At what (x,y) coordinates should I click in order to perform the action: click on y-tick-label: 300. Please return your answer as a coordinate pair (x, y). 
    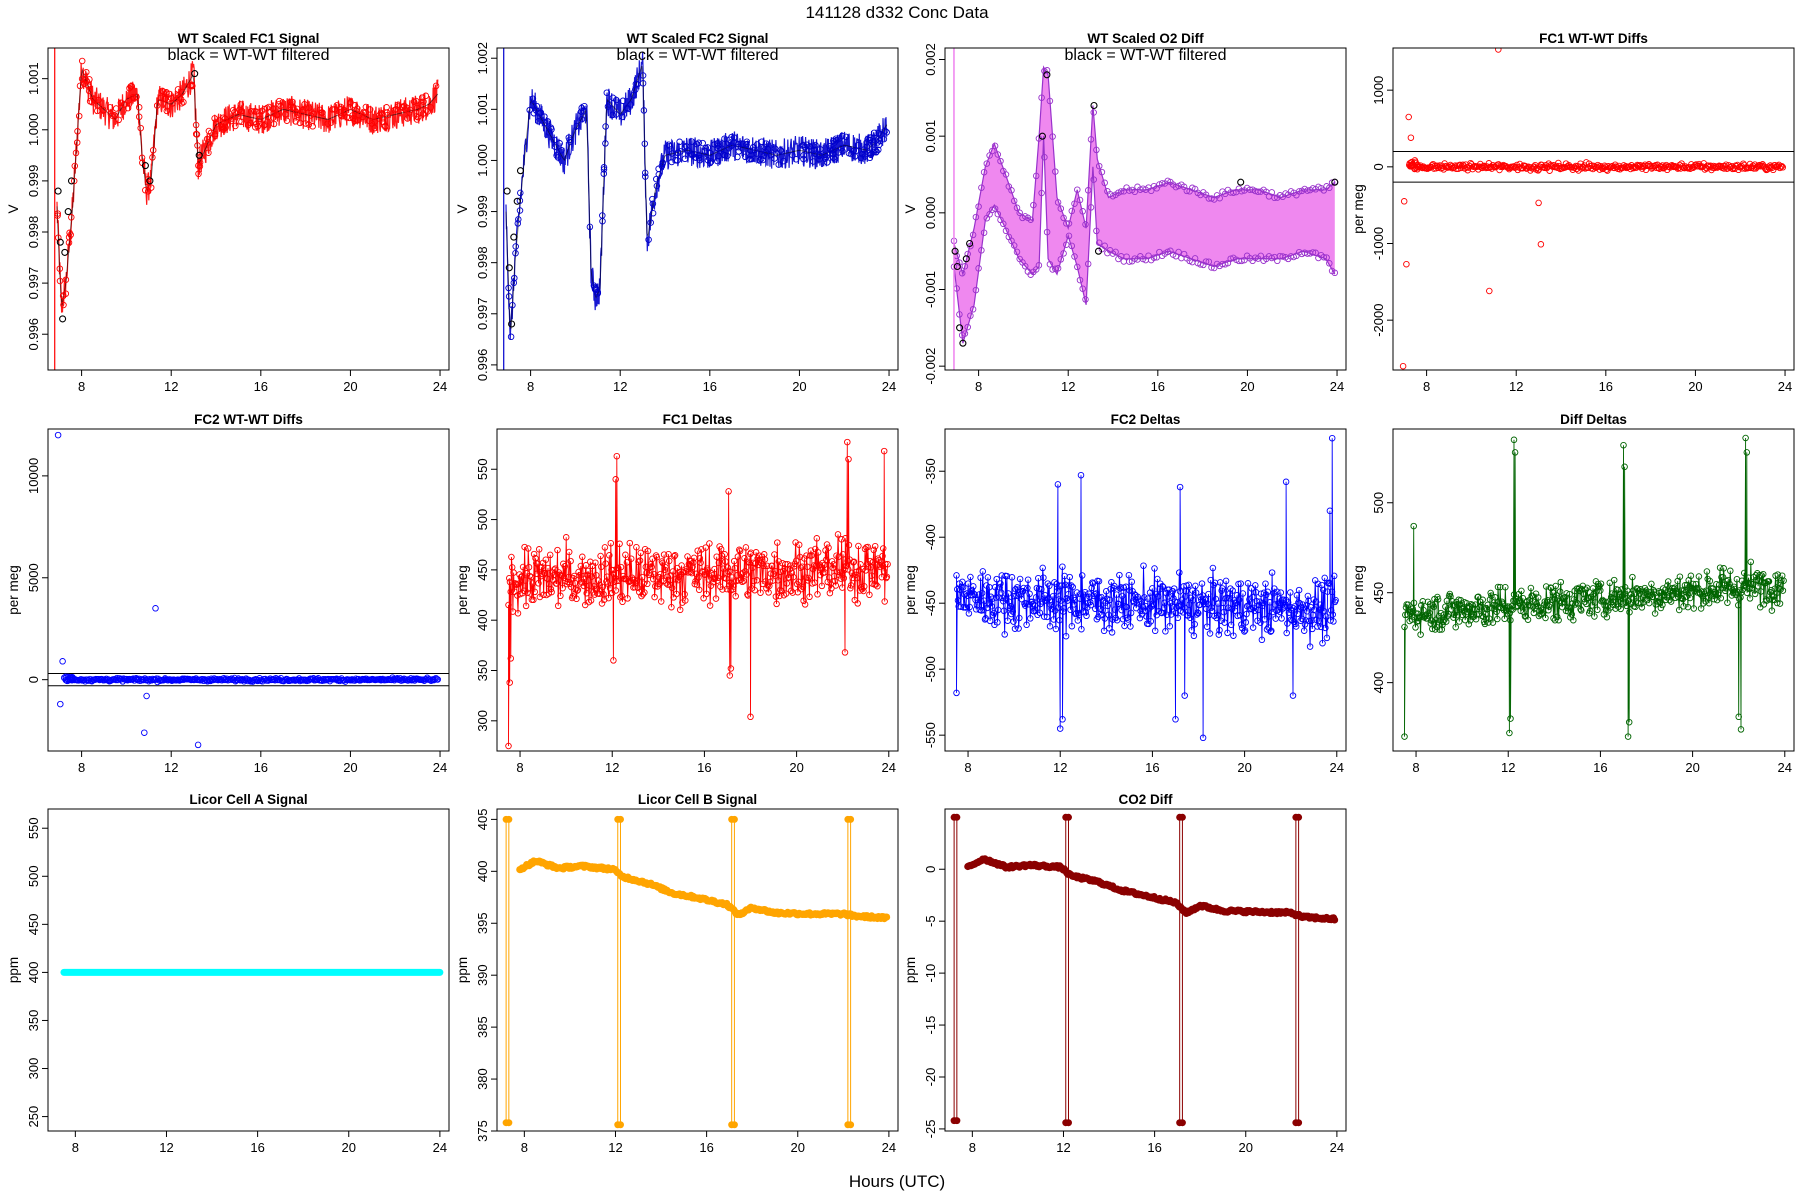
    Looking at the image, I should click on (33, 1069).